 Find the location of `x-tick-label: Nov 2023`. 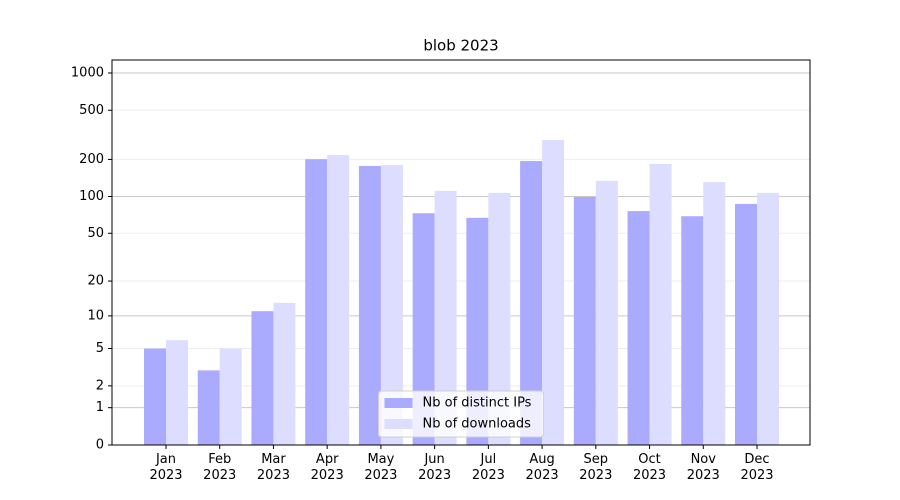

x-tick-label: Nov 2023 is located at coordinates (703, 467).